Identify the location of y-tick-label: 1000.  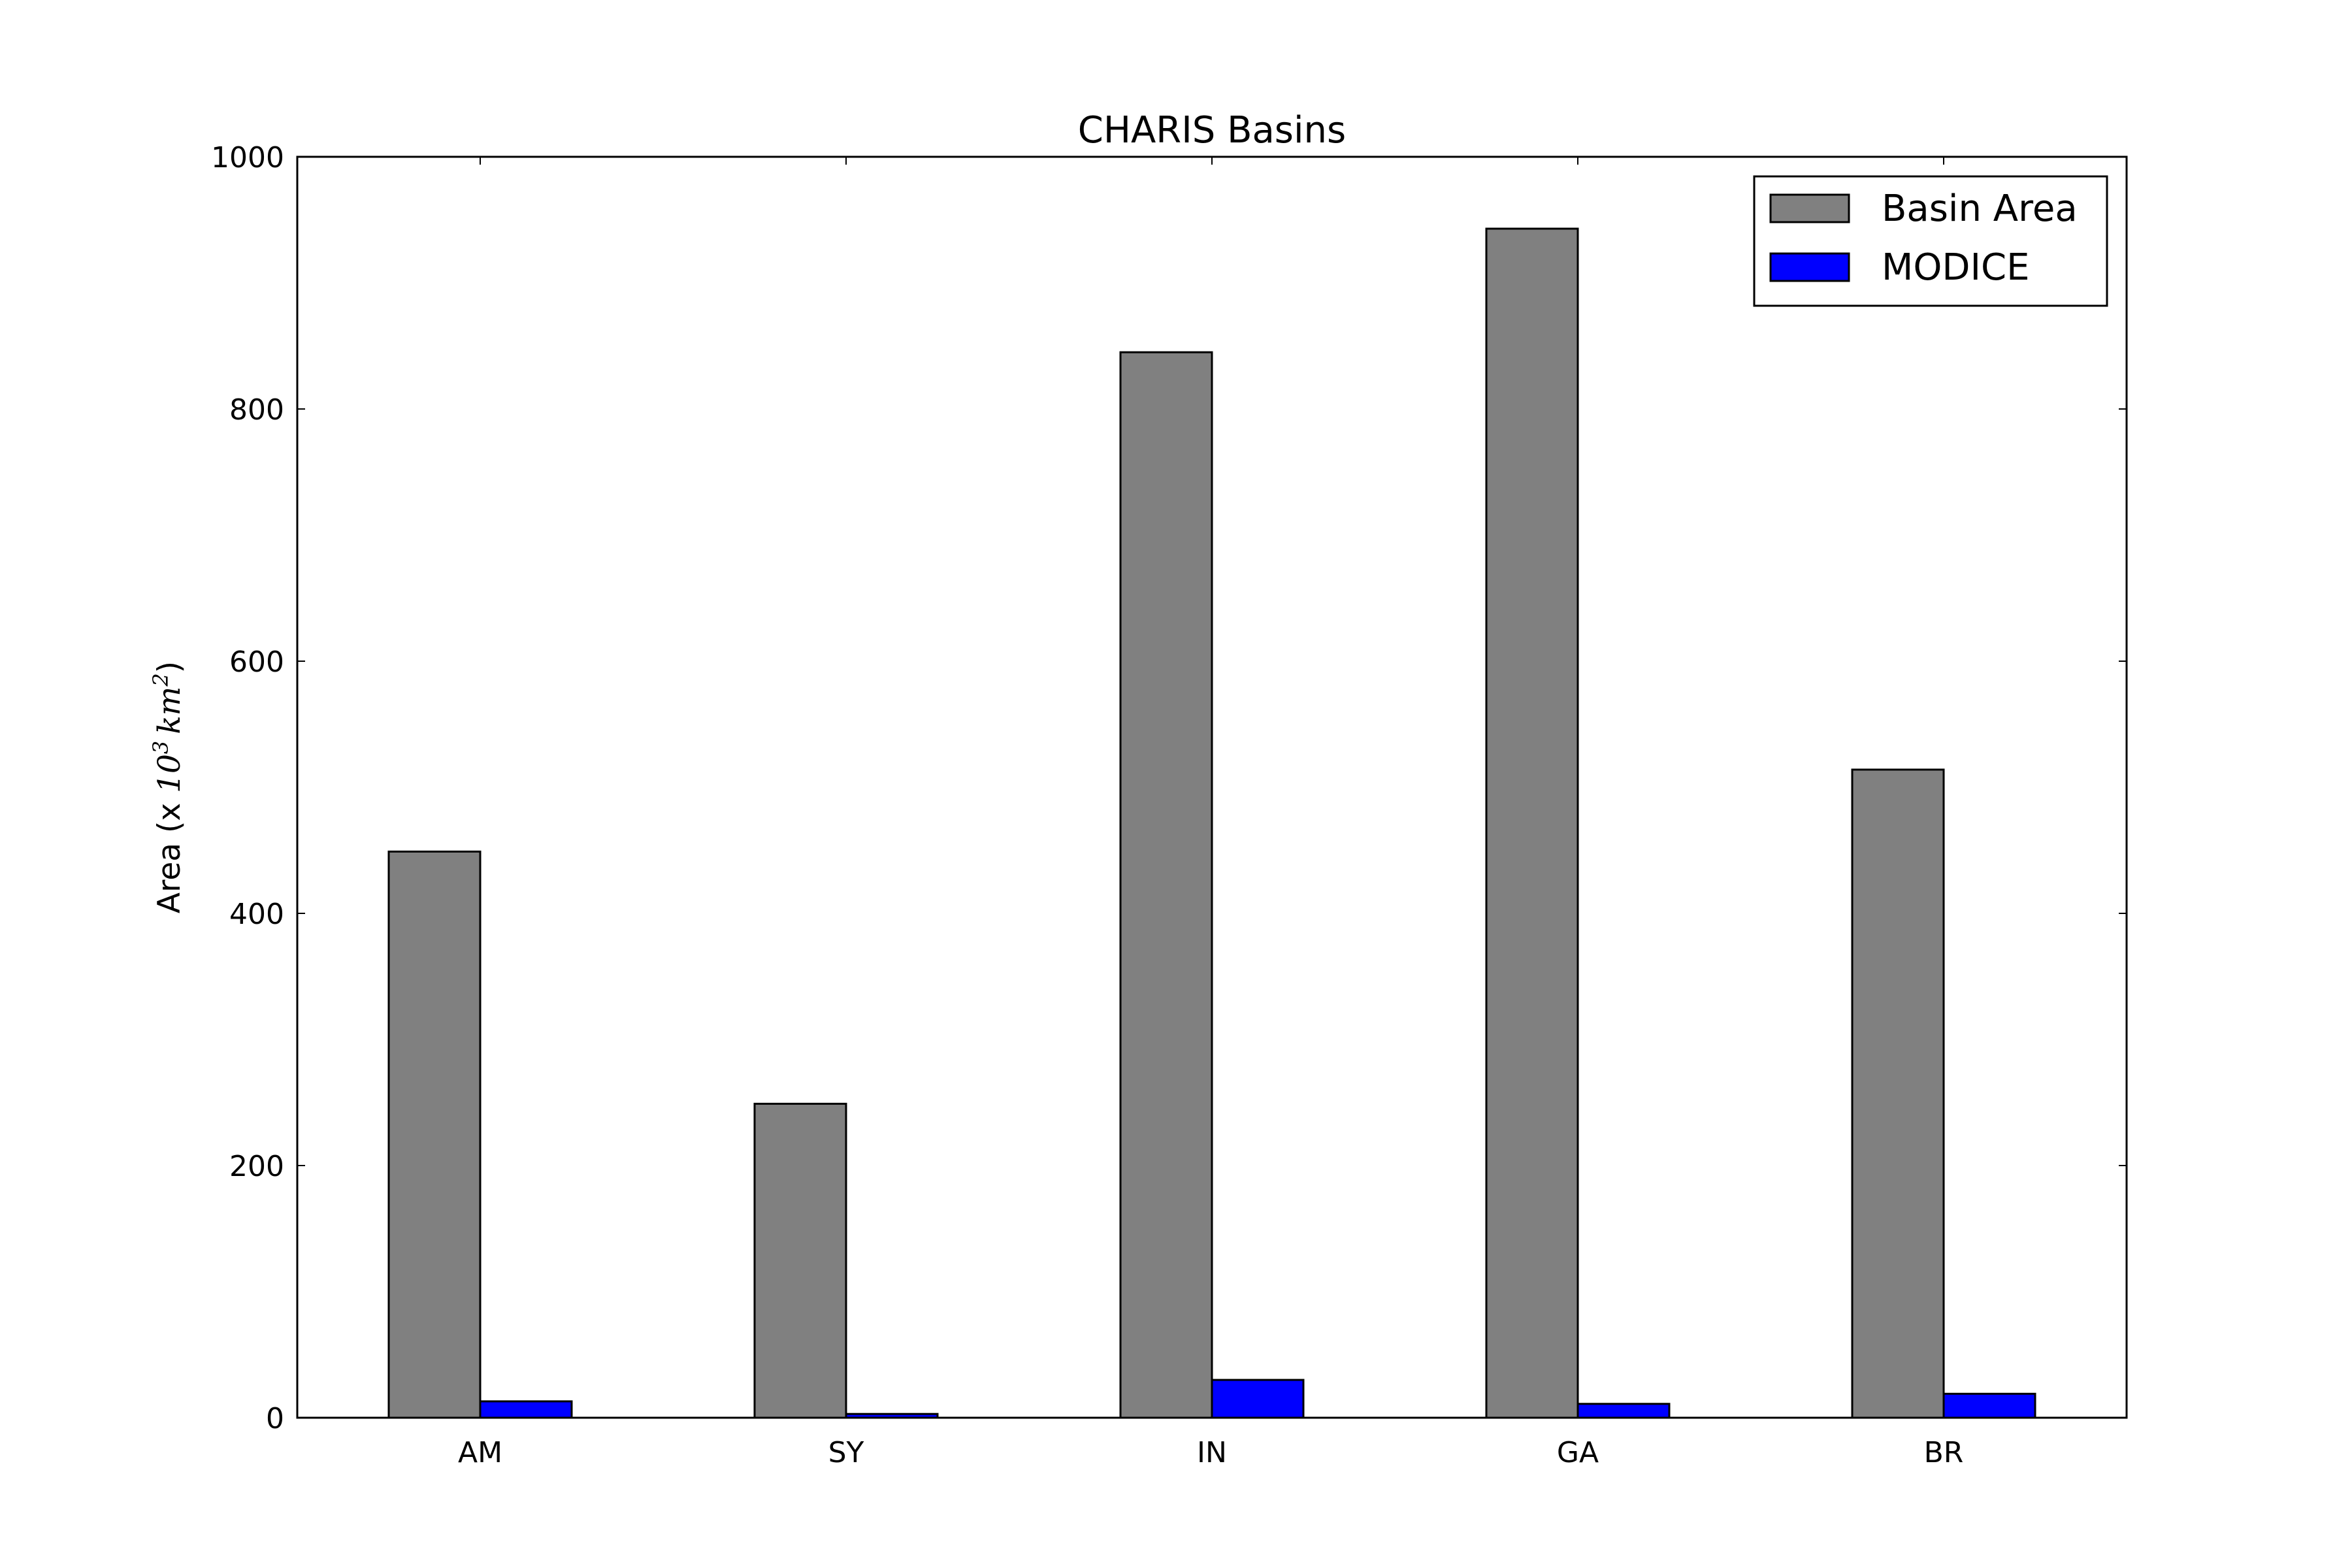
(247, 157).